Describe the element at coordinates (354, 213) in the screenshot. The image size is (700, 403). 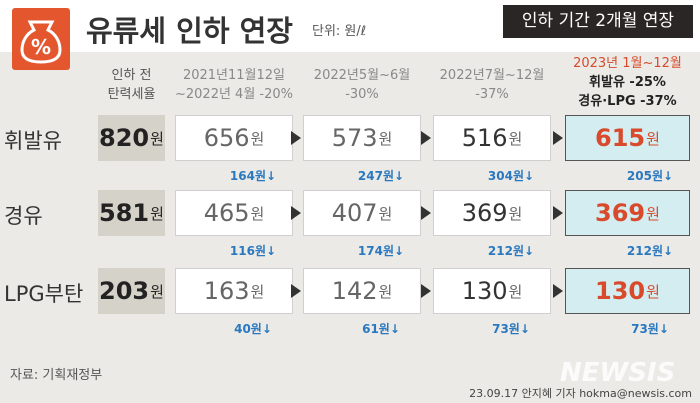
I see `value: 407` at that location.